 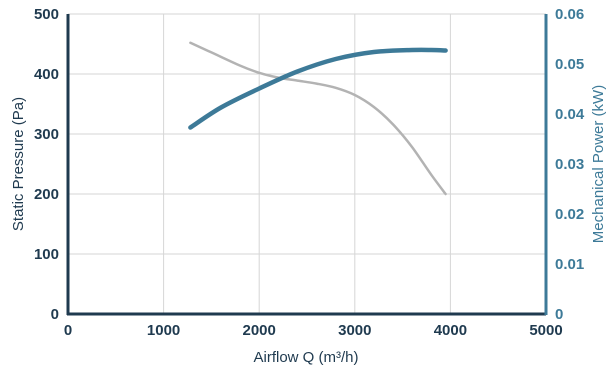 I want to click on y-tick-label-left: 400, so click(x=46, y=74).